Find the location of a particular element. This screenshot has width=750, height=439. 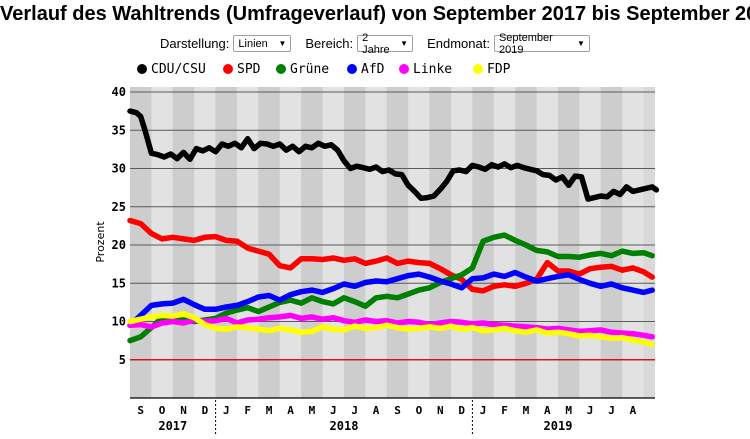

endmonat-control: Endmonat: September 2019 ▼ is located at coordinates (508, 44).